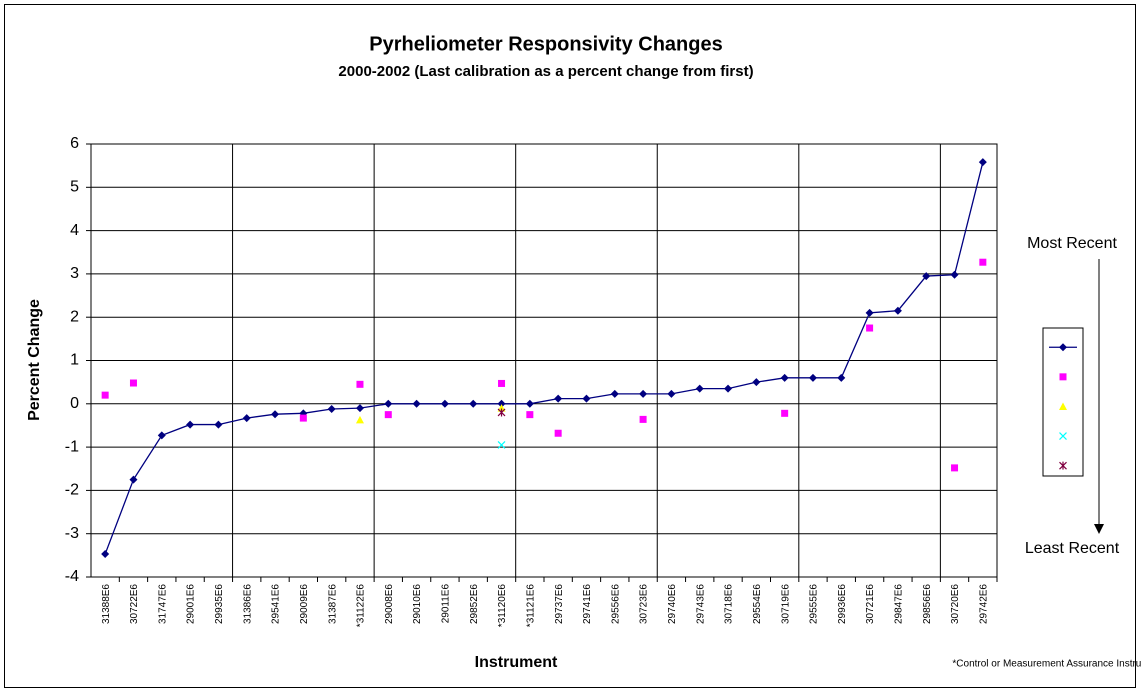 The width and height of the screenshot is (1141, 692). What do you see at coordinates (74, 273) in the screenshot?
I see `y-tick-label: 3` at bounding box center [74, 273].